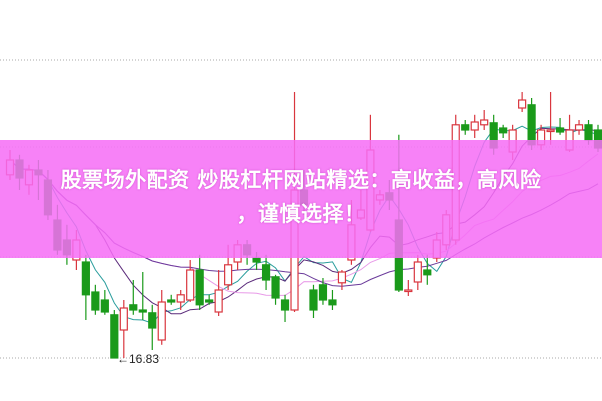 The width and height of the screenshot is (602, 401). Describe the element at coordinates (301, 214) in the screenshot. I see `overlay-title-line2: ，谨慎选择！` at that location.